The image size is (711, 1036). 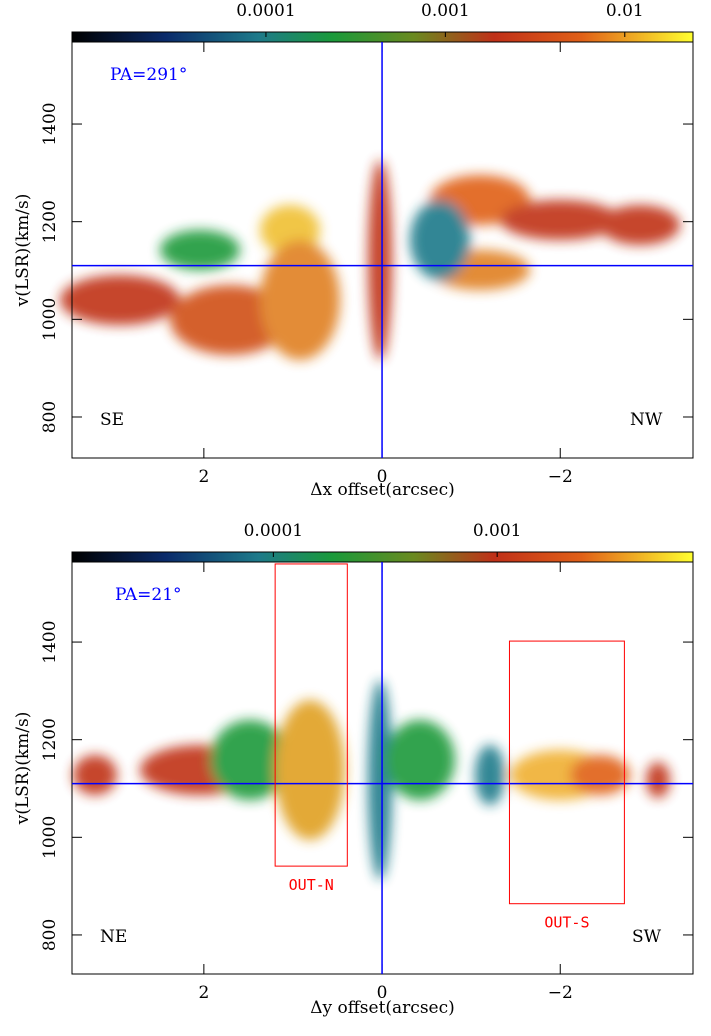 What do you see at coordinates (148, 595) in the screenshot?
I see `annotation: PA=21°` at bounding box center [148, 595].